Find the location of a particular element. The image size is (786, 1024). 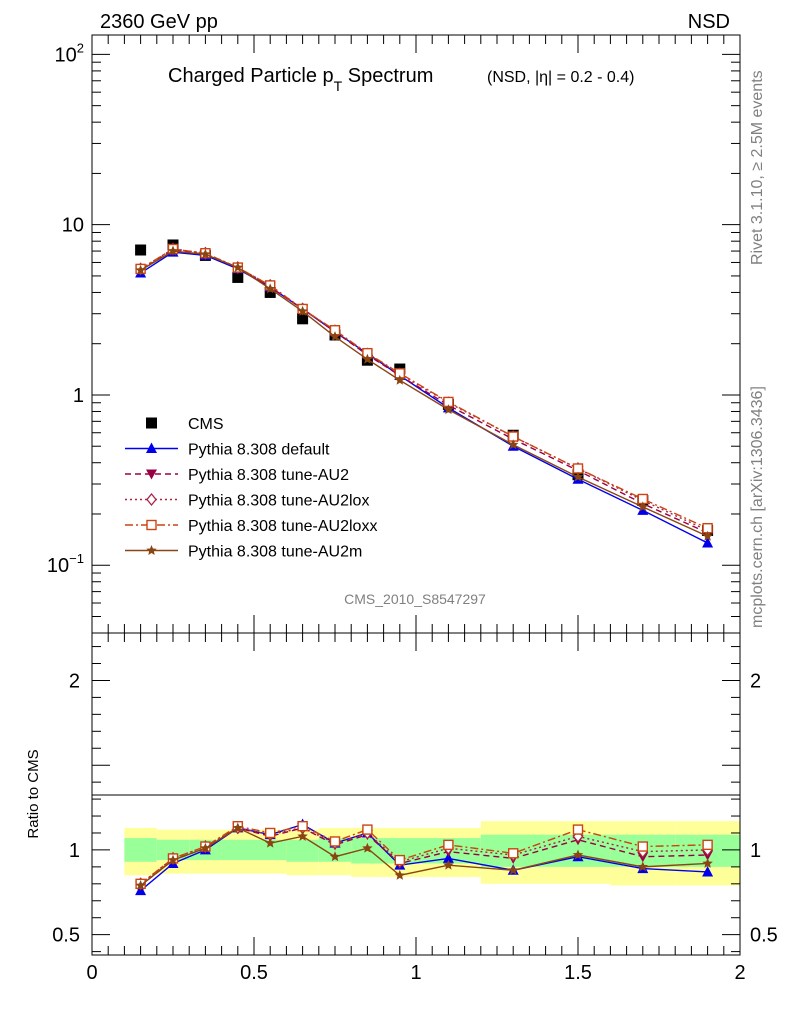

mcplots-label: mcplots.cern.ch [arXiv:1306.3436] is located at coordinates (757, 507).